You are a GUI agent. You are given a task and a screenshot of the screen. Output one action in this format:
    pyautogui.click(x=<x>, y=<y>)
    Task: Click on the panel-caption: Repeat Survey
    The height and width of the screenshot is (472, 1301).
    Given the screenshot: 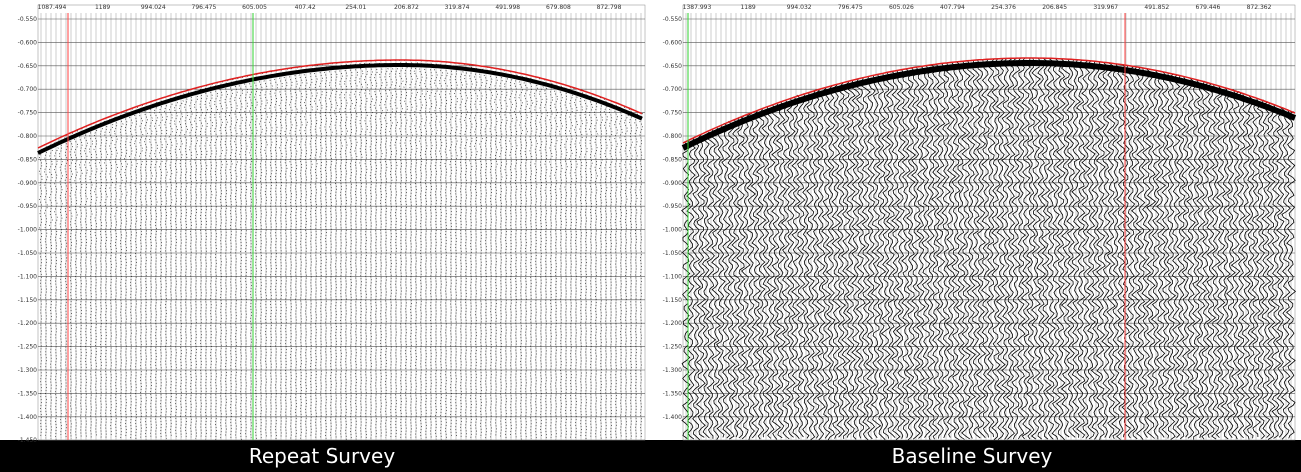 What is the action you would take?
    pyautogui.click(x=322, y=456)
    